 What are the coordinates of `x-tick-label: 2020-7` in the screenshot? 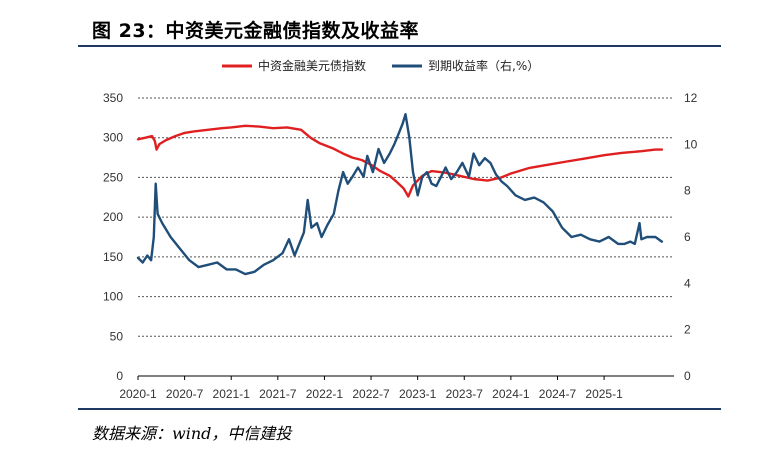 It's located at (185, 394).